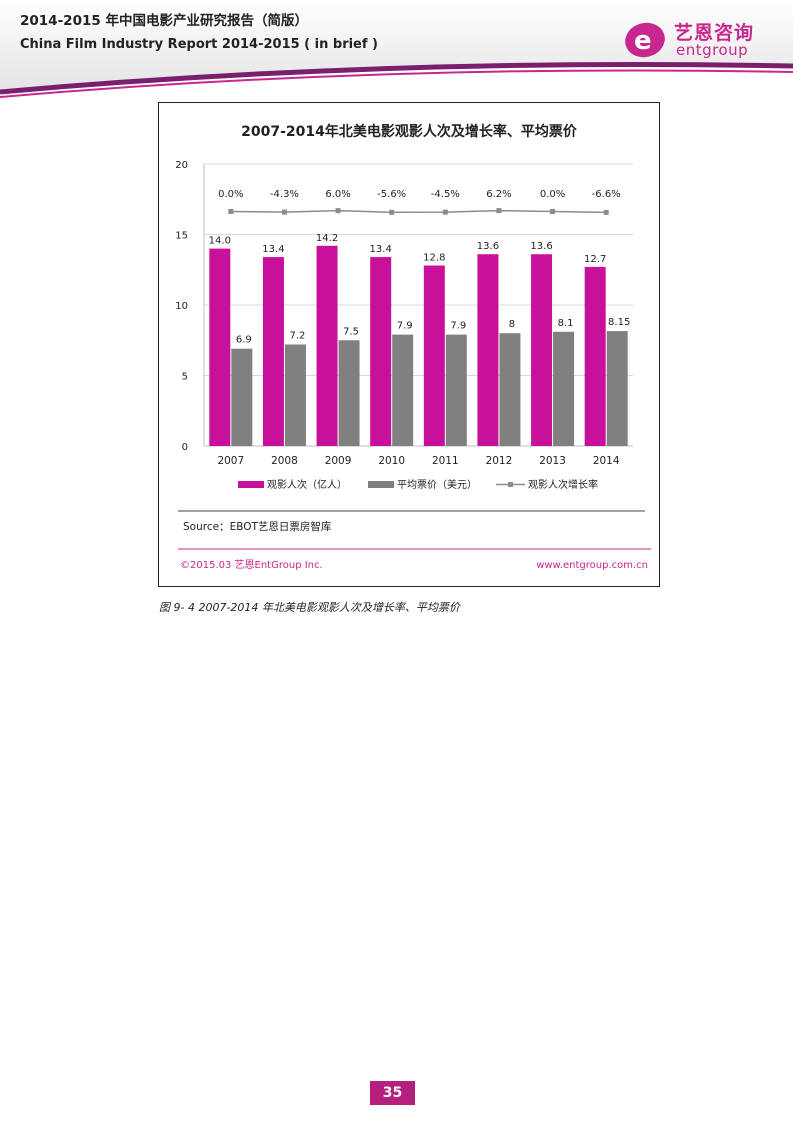 The width and height of the screenshot is (793, 1122). Describe the element at coordinates (309, 607) in the screenshot. I see `figure-caption: 图 9- 4 2007-2014 年北美电影观影人次及增长率、平均票价` at that location.